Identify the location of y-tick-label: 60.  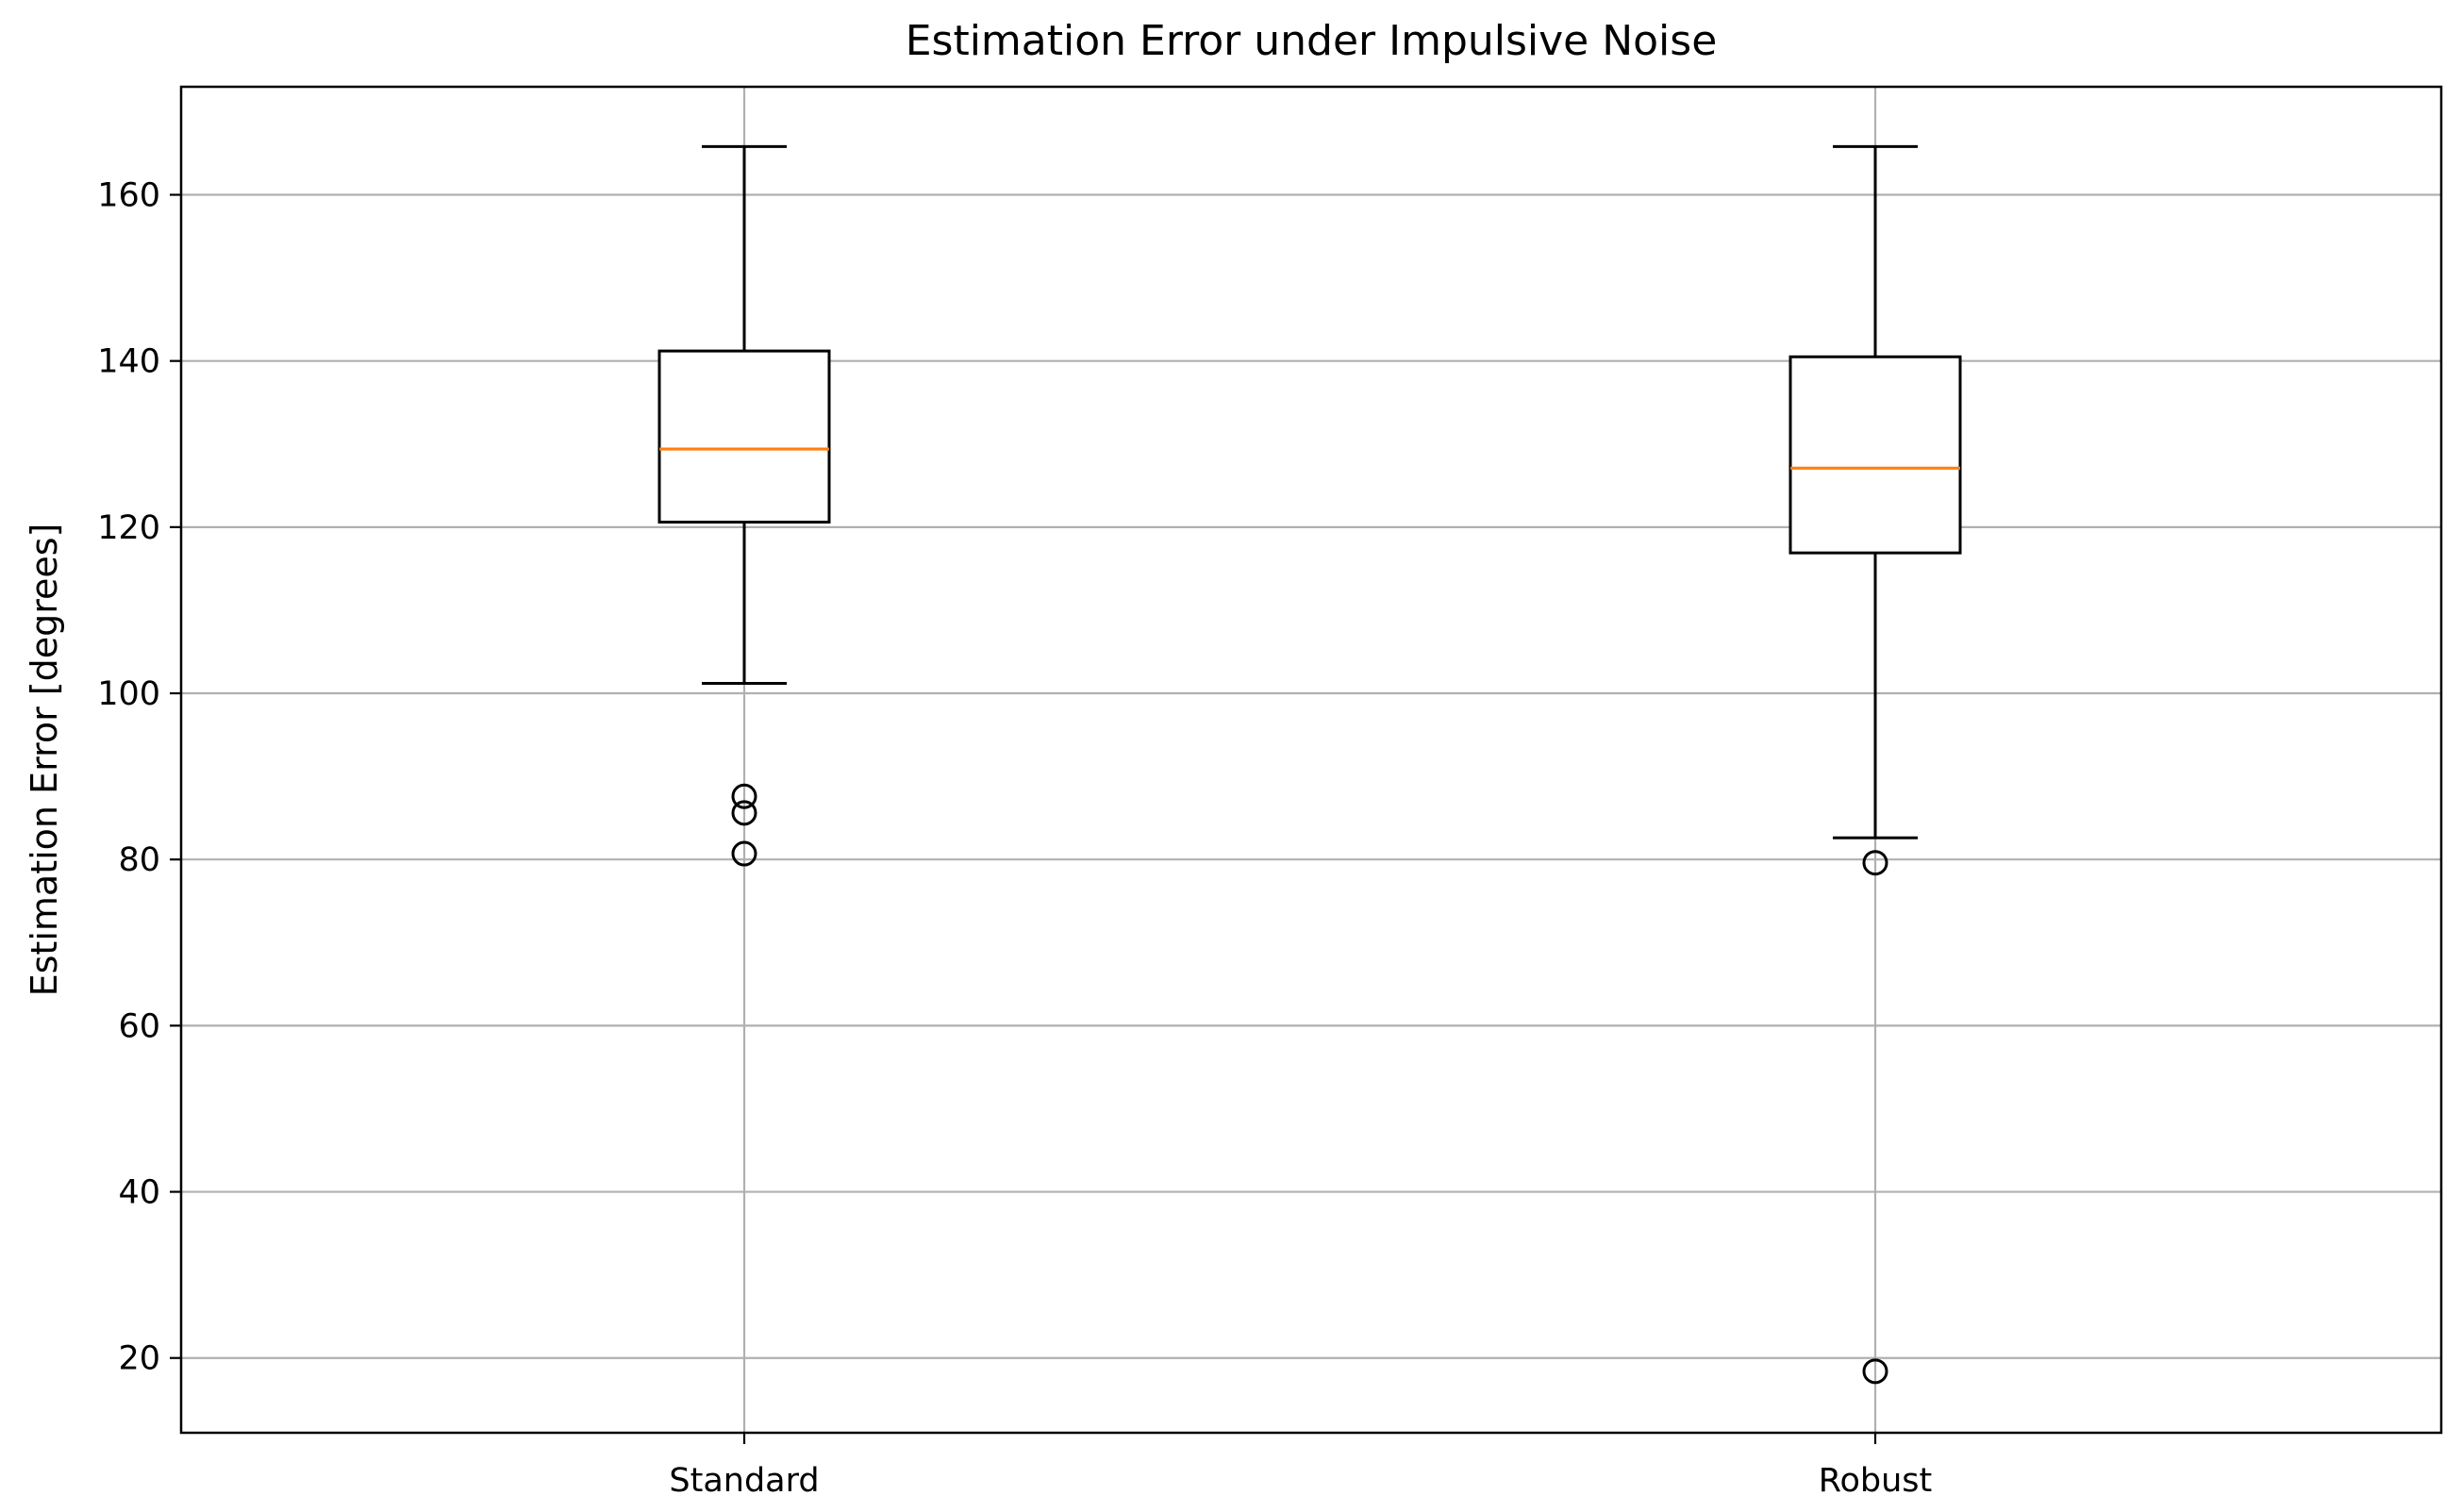
(139, 1026).